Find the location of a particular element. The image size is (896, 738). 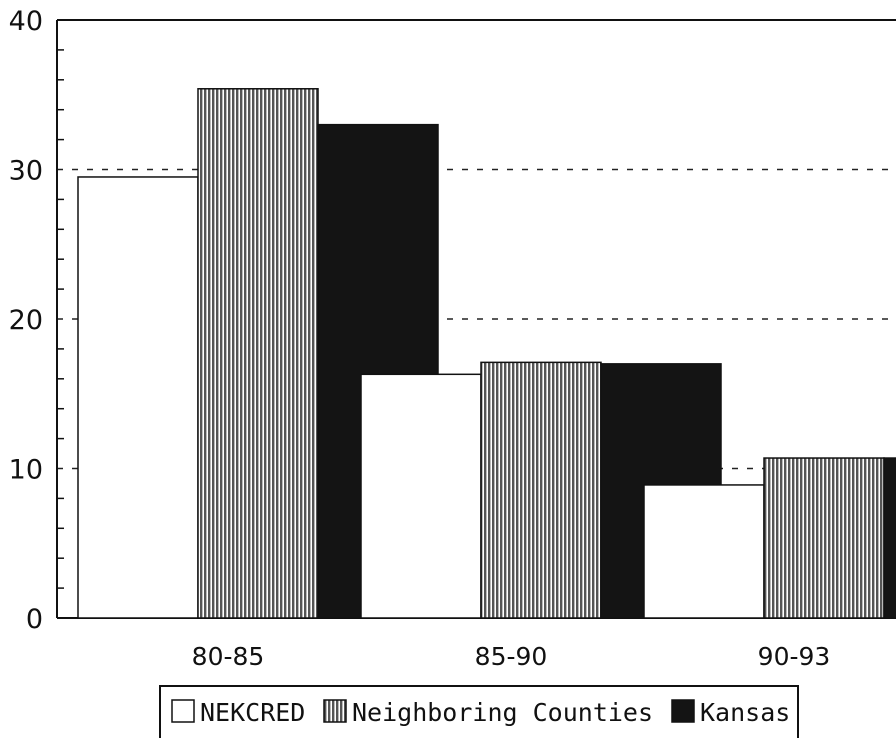

x-category-label: 90-93 is located at coordinates (794, 656).